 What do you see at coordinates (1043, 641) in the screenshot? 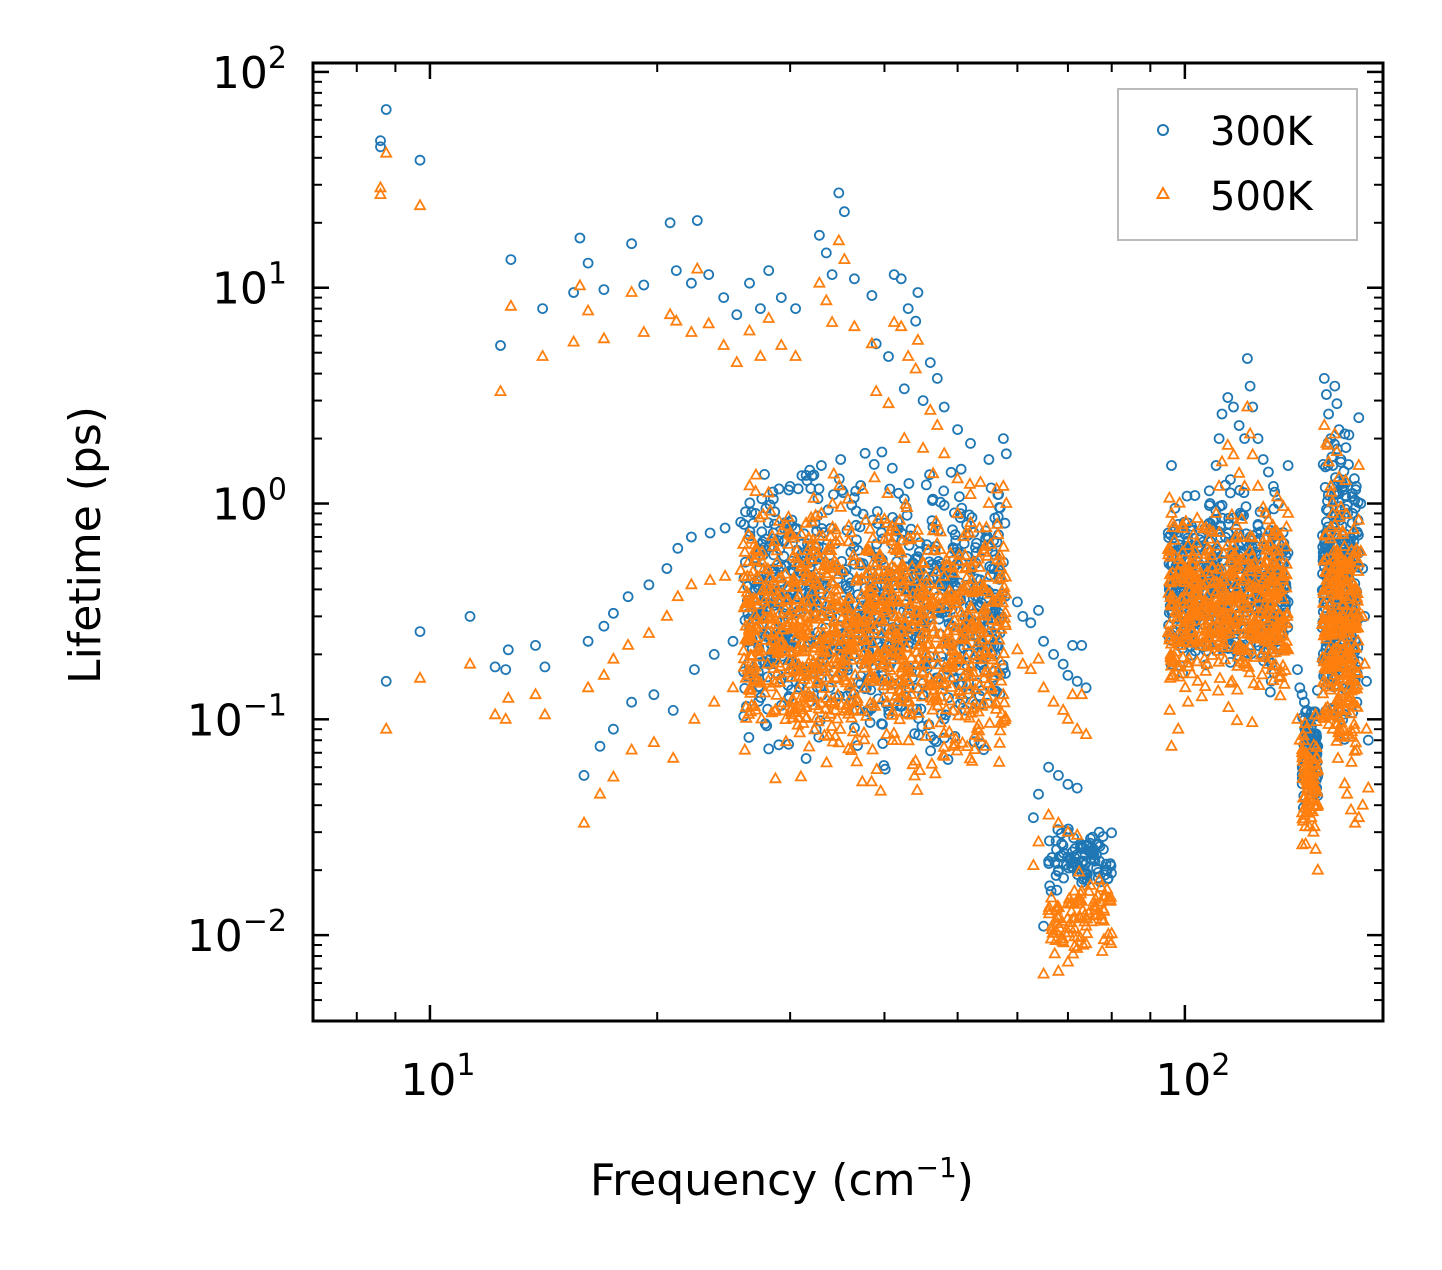
I see `point-300k-1959` at bounding box center [1043, 641].